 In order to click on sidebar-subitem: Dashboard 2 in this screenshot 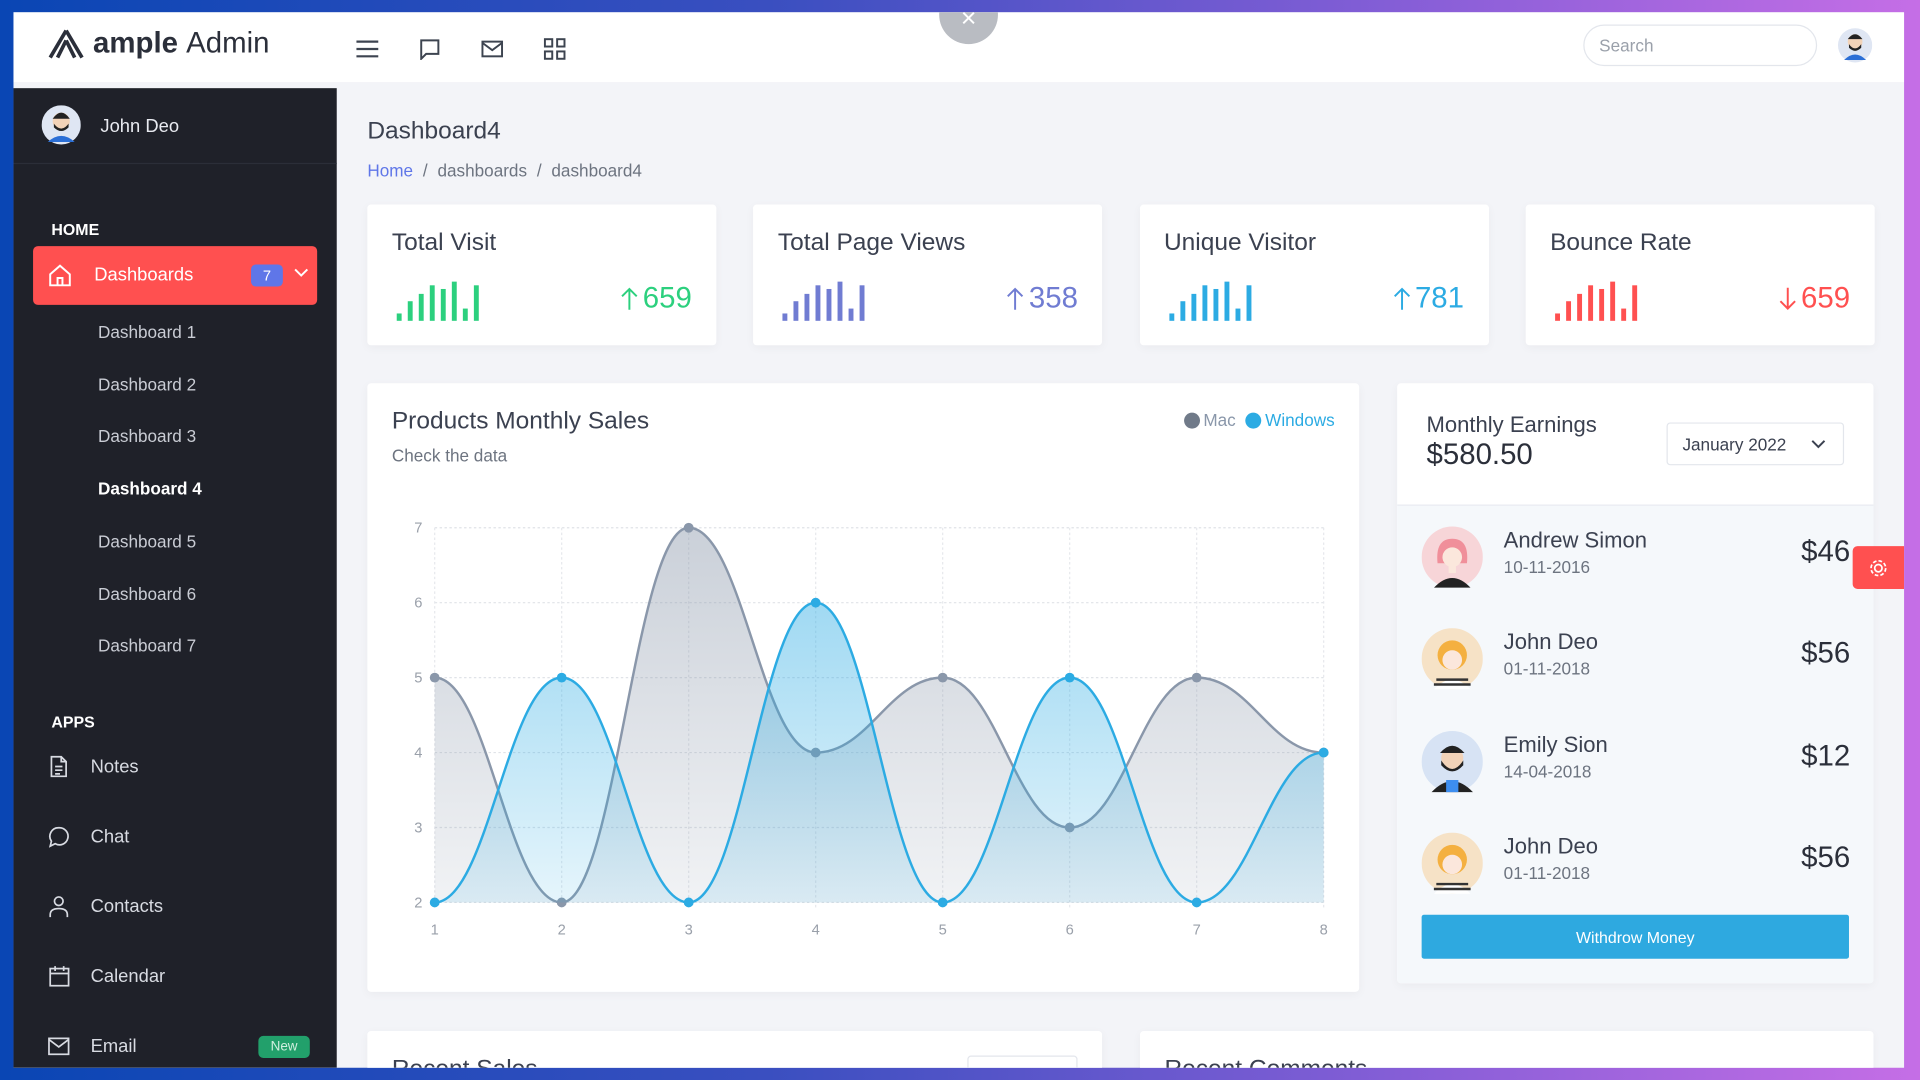, I will do `click(147, 384)`.